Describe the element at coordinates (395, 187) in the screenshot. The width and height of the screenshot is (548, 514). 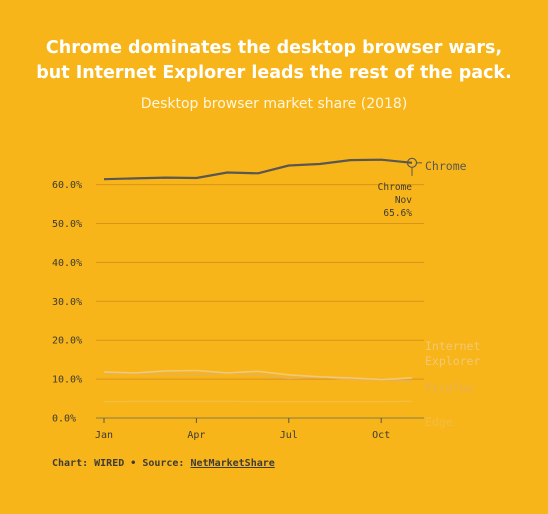
I see `annotation-series: Chrome` at that location.